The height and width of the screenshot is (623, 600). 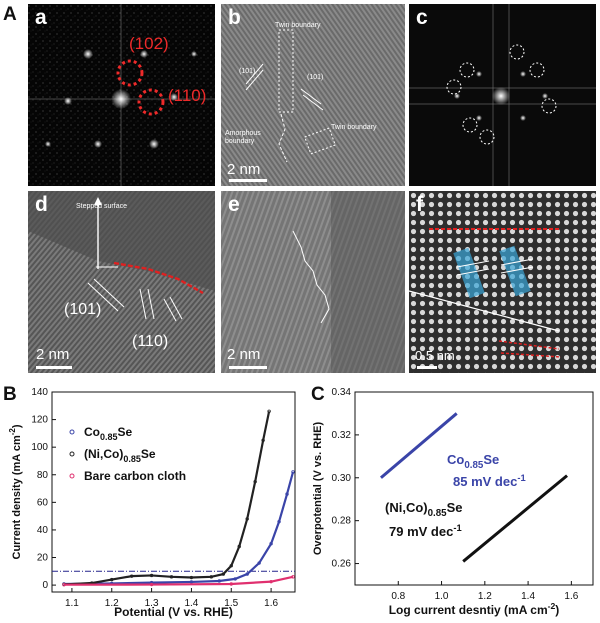 What do you see at coordinates (191, 603) in the screenshot?
I see `x-tick-label-b: 1.4` at bounding box center [191, 603].